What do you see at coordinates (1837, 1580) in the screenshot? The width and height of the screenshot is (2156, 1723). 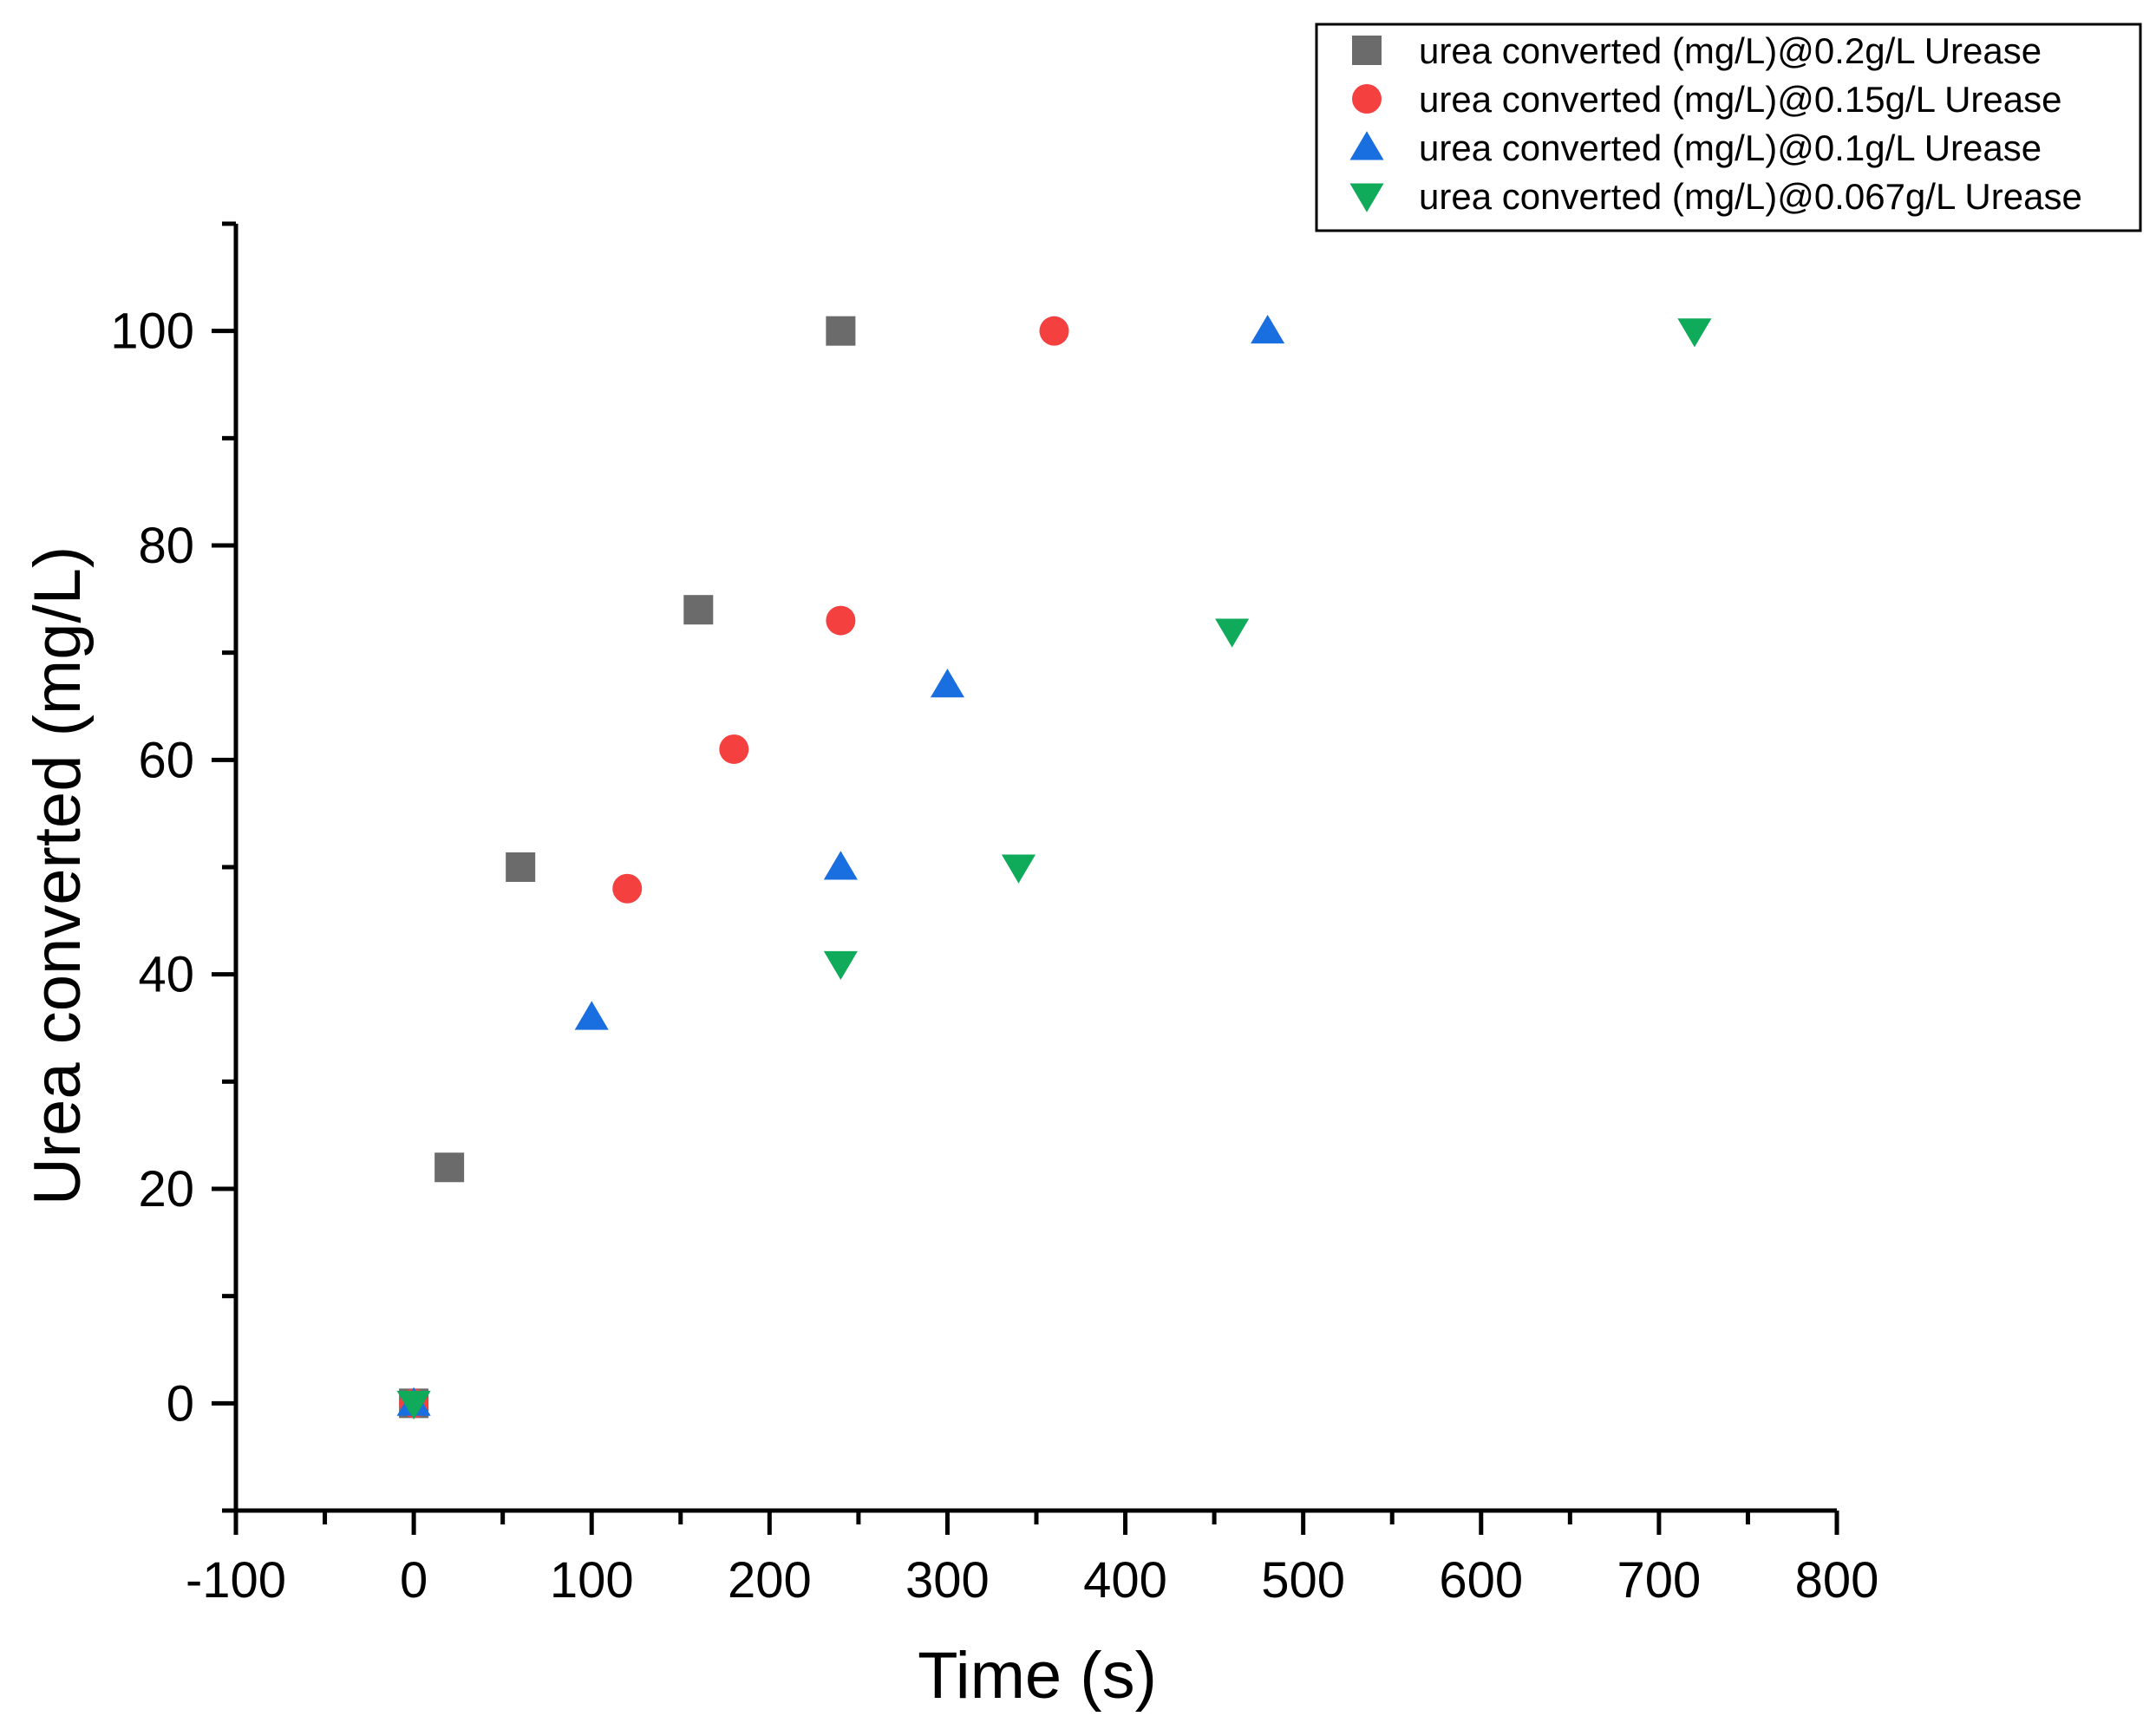 I see `x-tick-label: 800` at bounding box center [1837, 1580].